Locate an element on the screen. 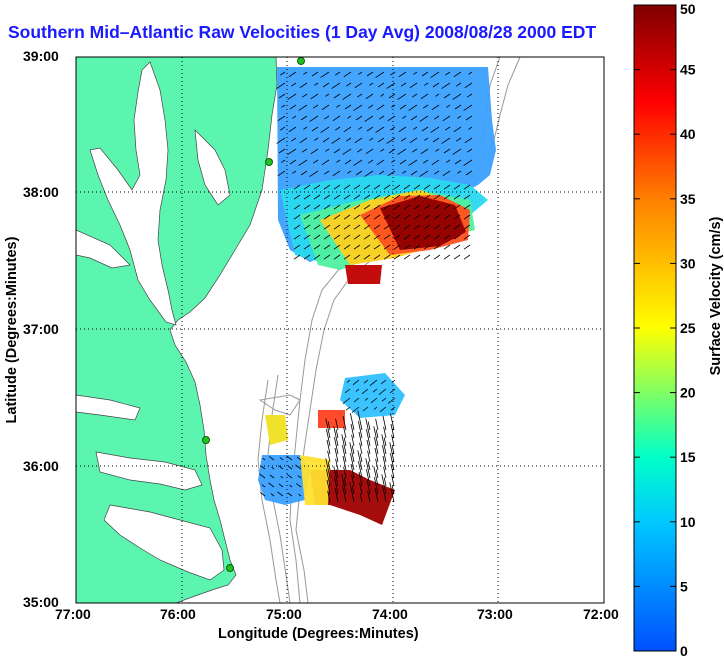 This screenshot has width=724, height=659. pamlico-sound is located at coordinates (164, 542).